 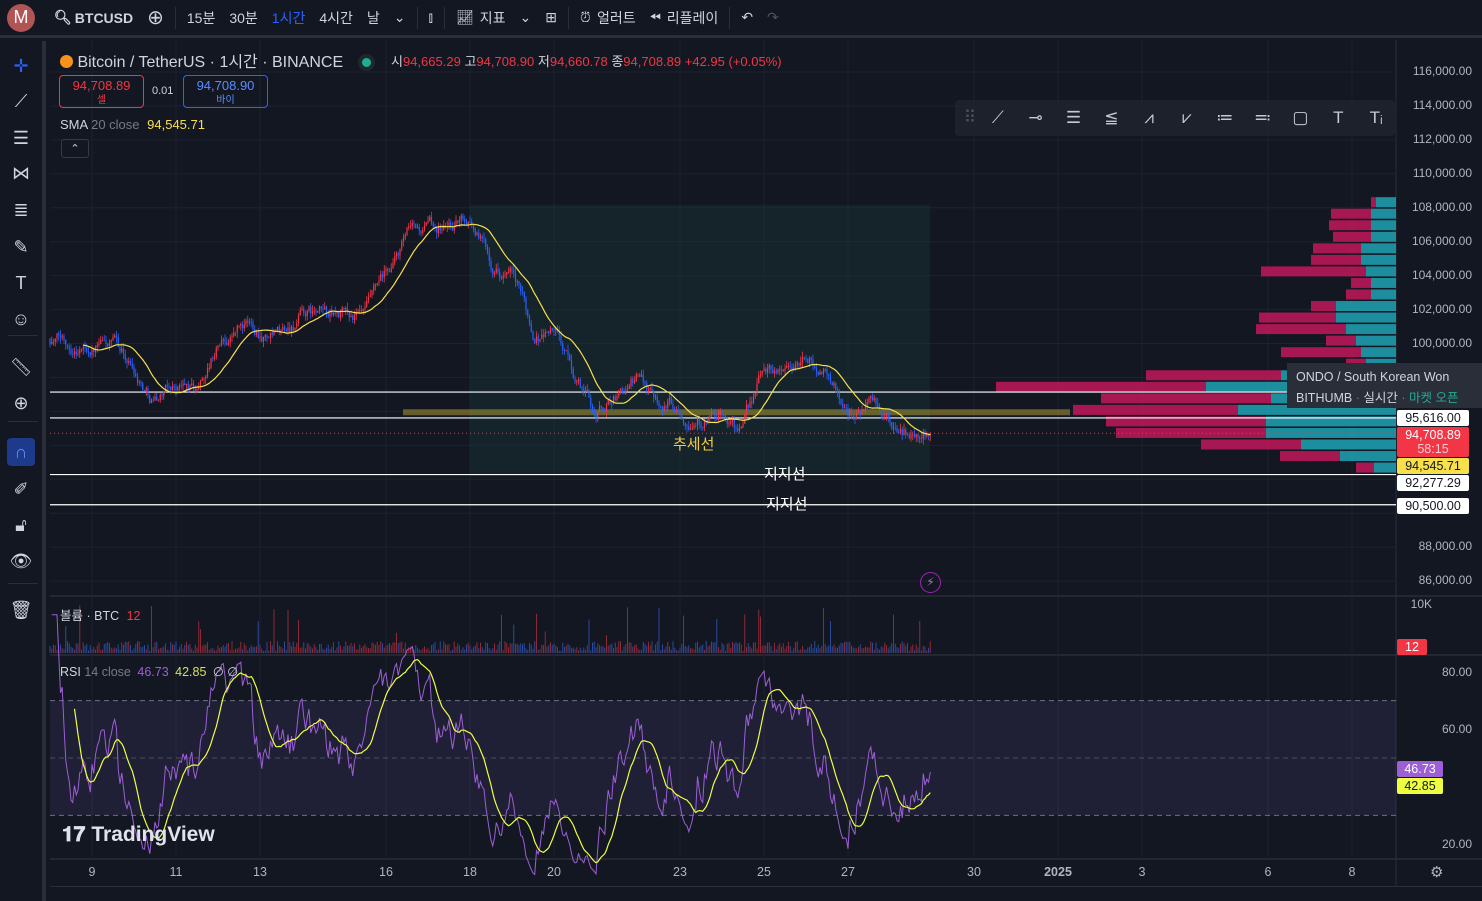 I want to click on undo-icon: ↶, so click(x=747, y=17).